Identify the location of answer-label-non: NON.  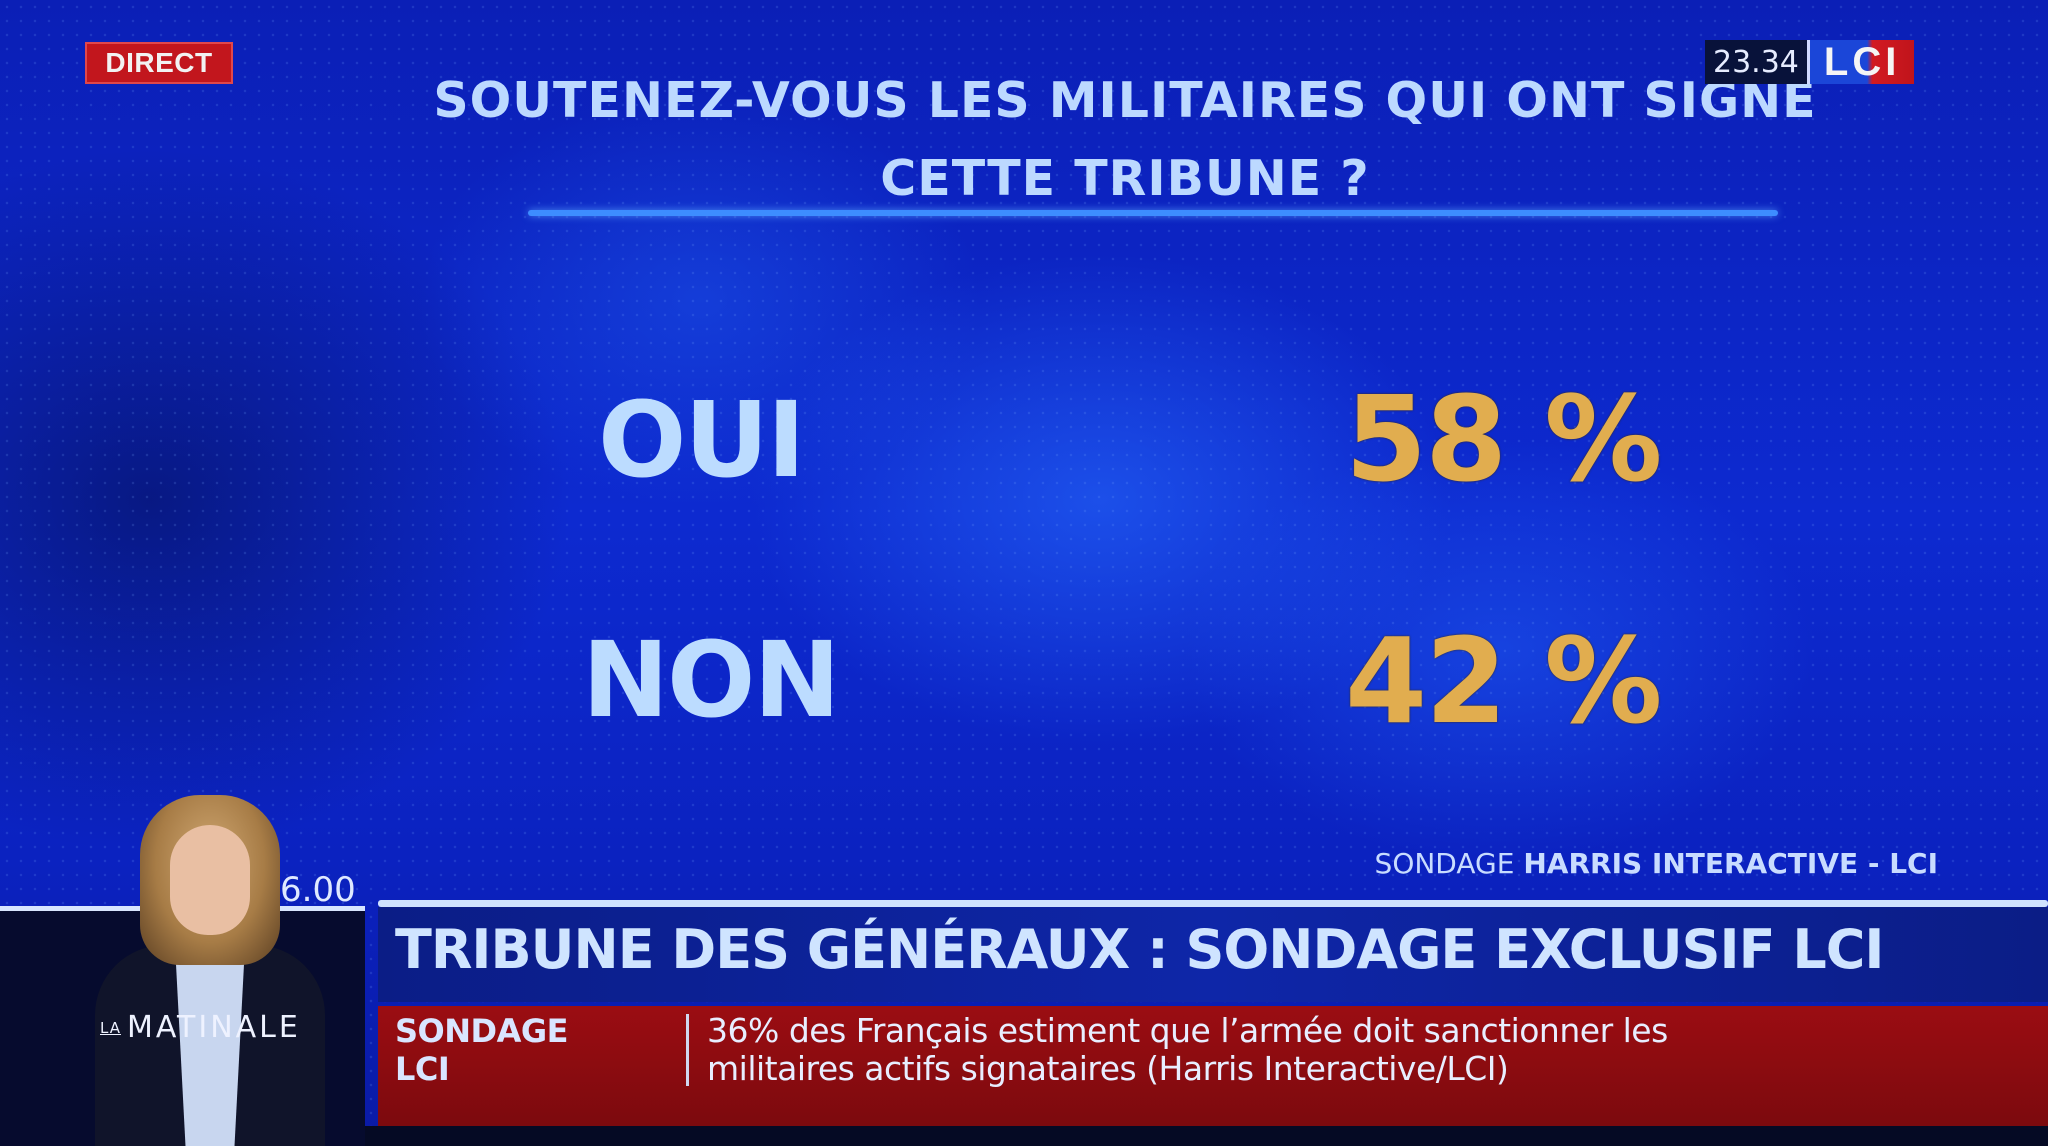
(711, 680).